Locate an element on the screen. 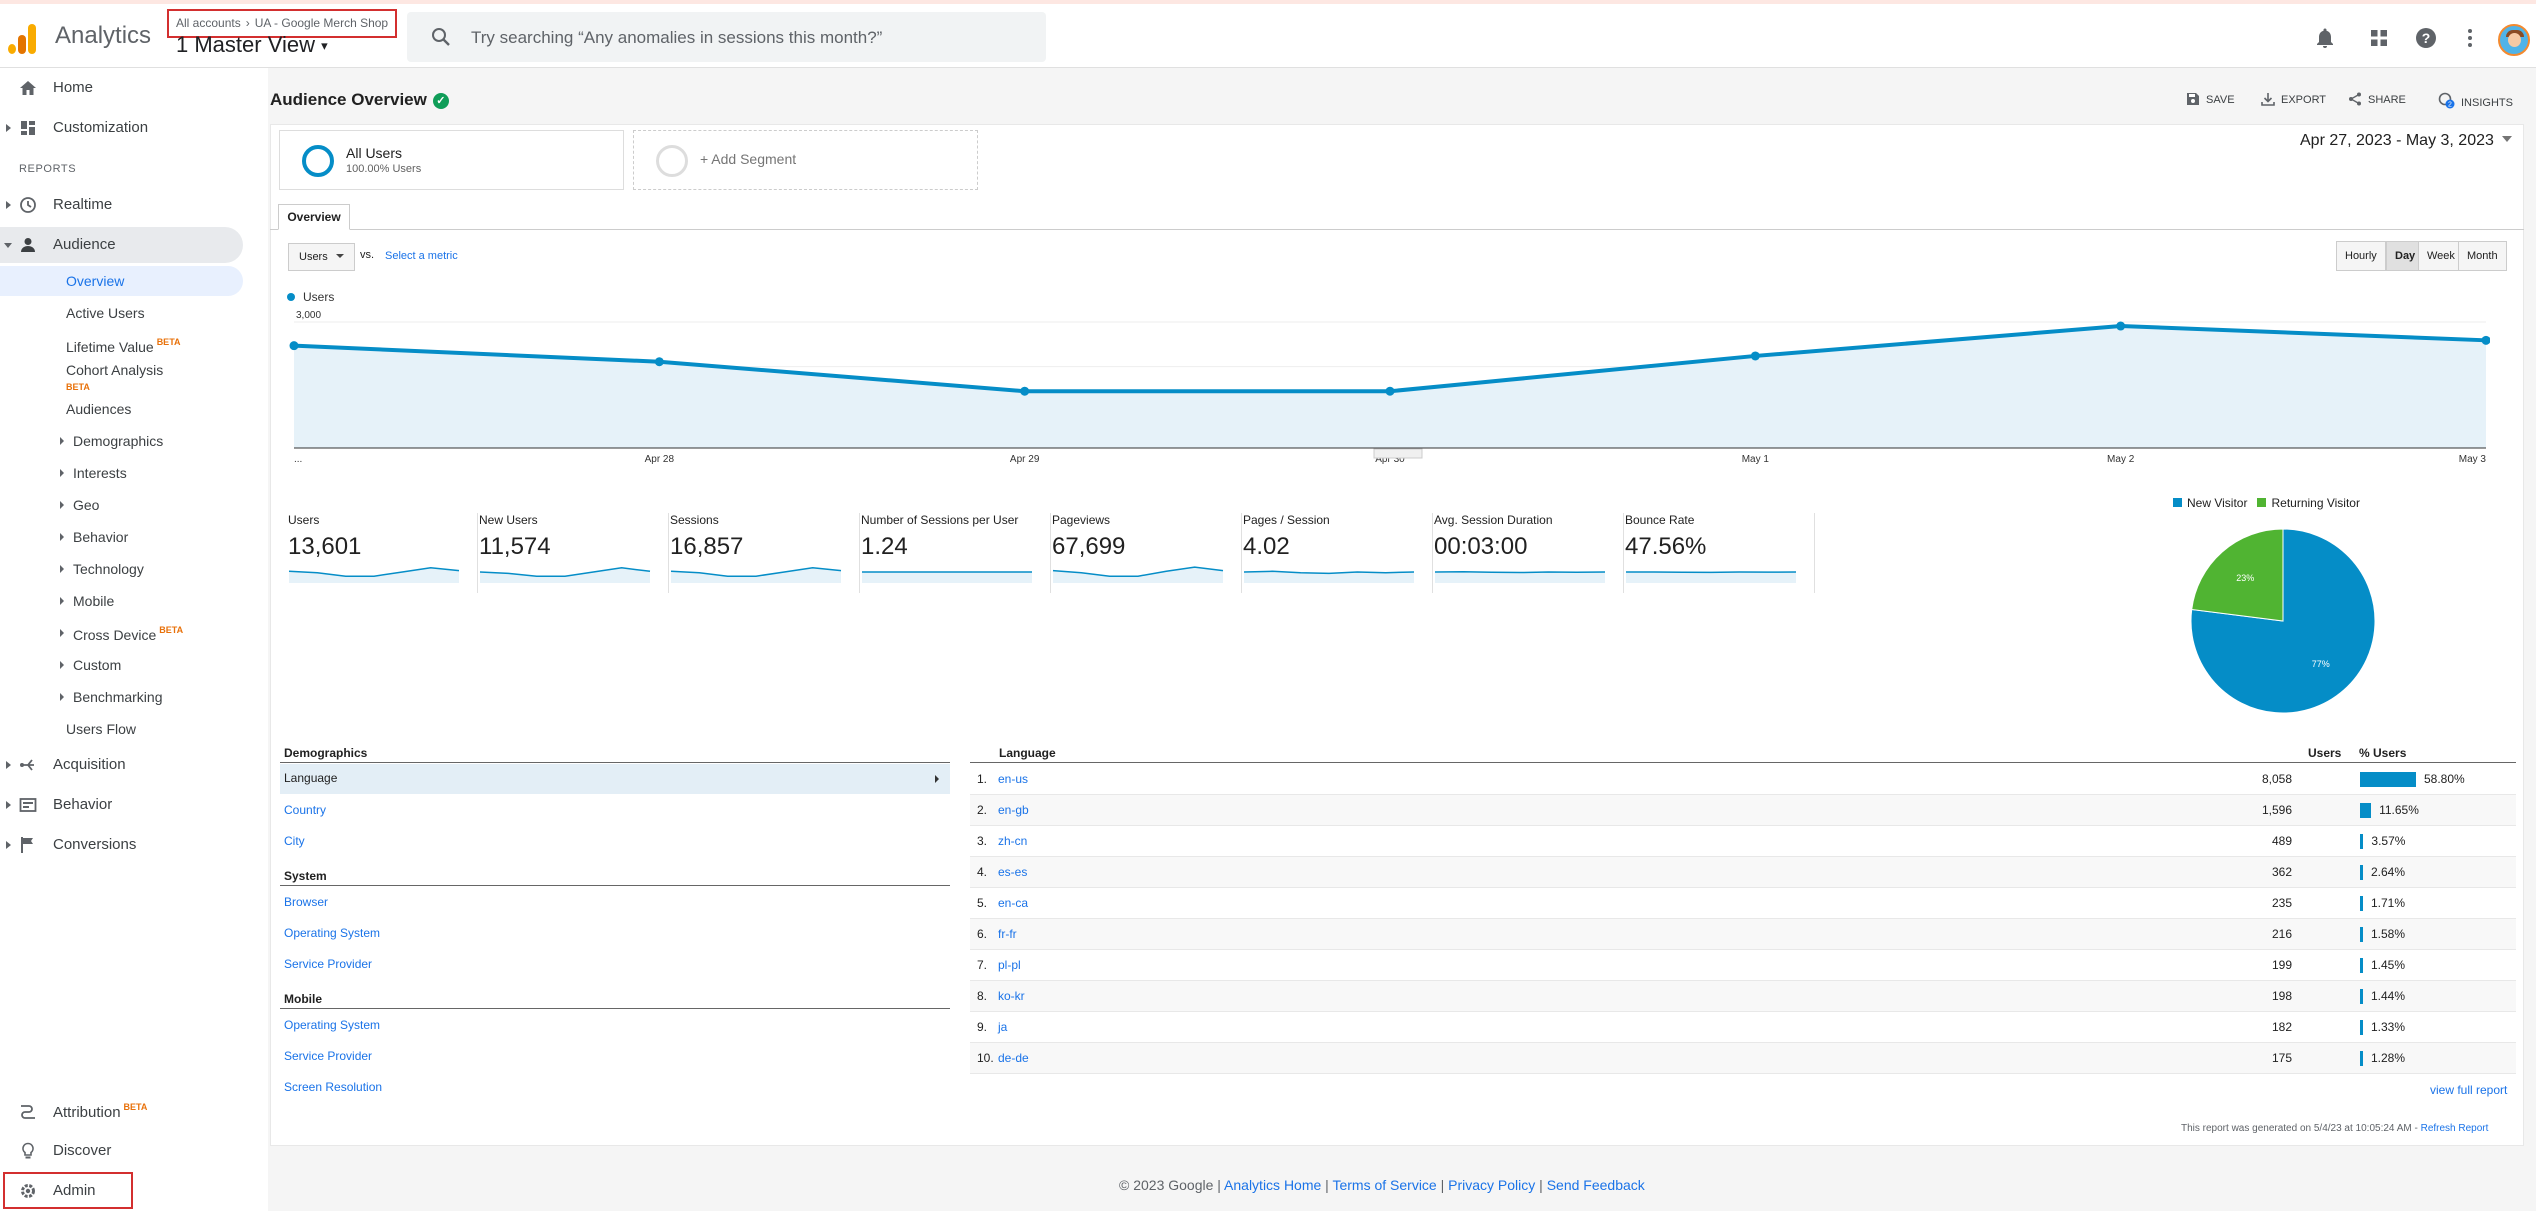 The height and width of the screenshot is (1211, 2536). export-button: EXPORT is located at coordinates (2293, 99).